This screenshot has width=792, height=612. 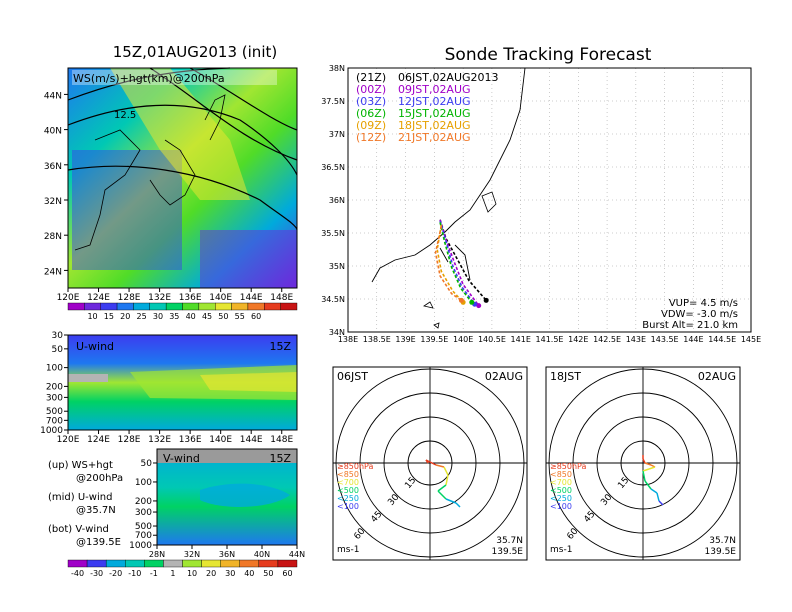 I want to click on legend-up-1: (up) WS+hgt, so click(x=80, y=465).